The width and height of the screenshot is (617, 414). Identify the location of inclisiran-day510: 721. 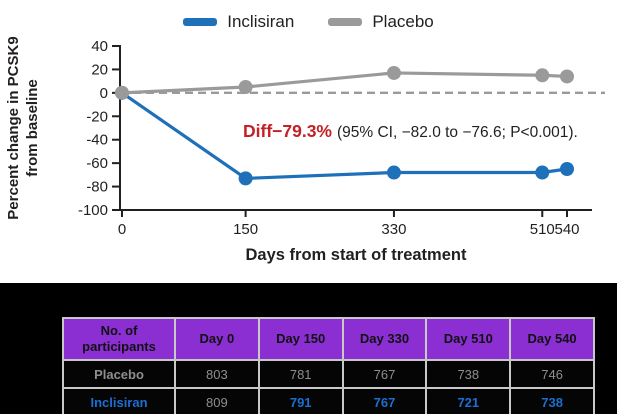
(468, 400).